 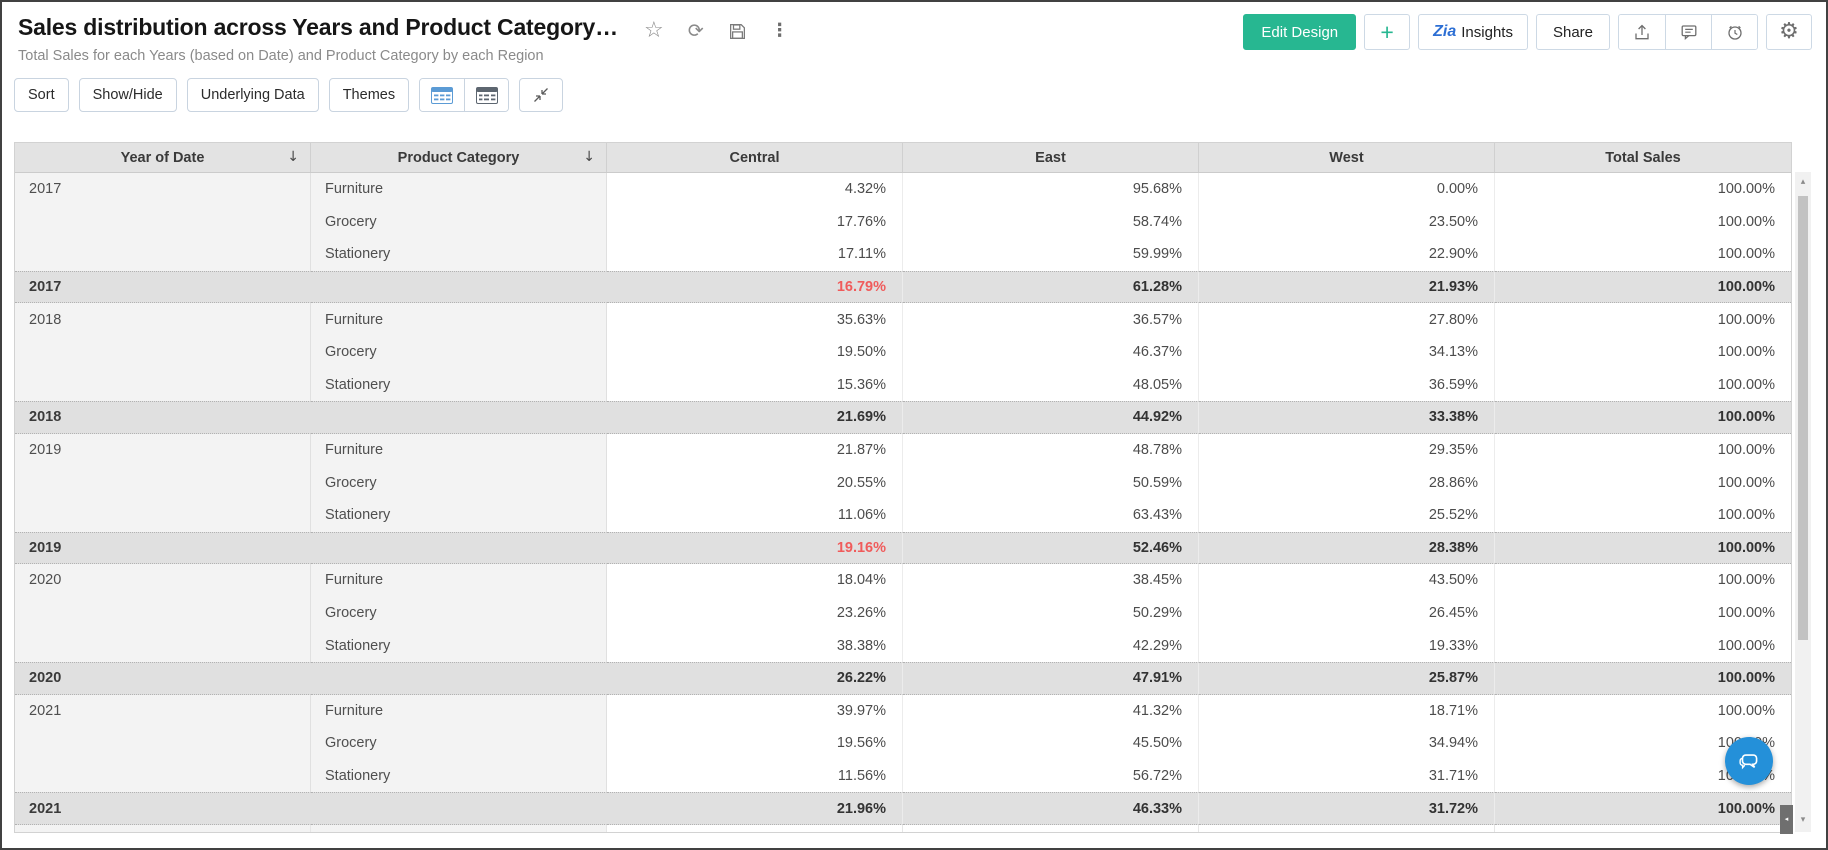 I want to click on vertical-scrollbar: ▴ ▾, so click(x=1803, y=502).